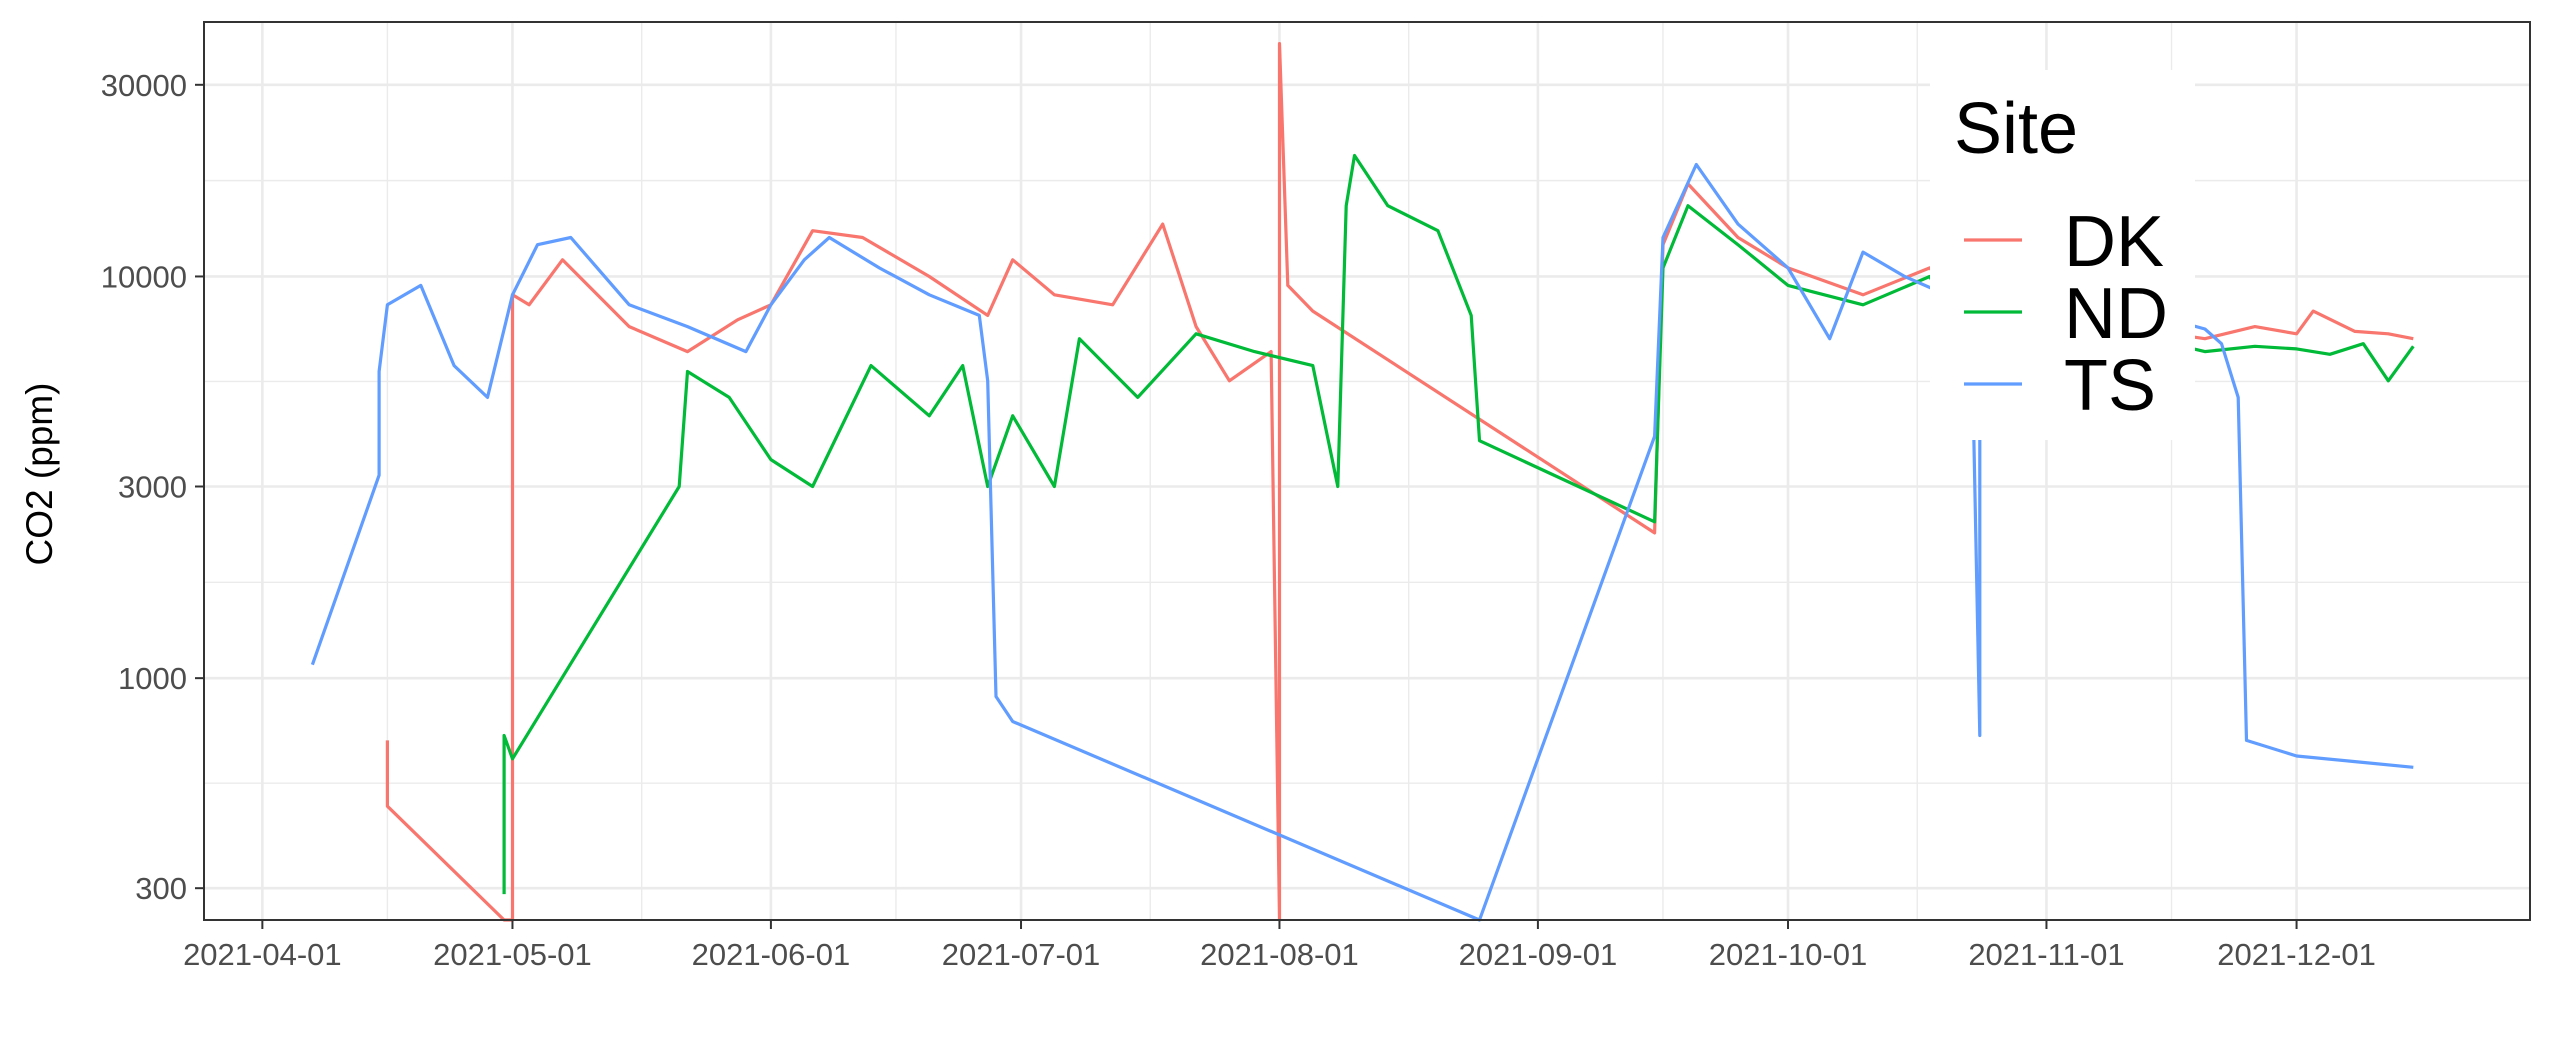  I want to click on x-tick-label: 2021-10-01, so click(1788, 954).